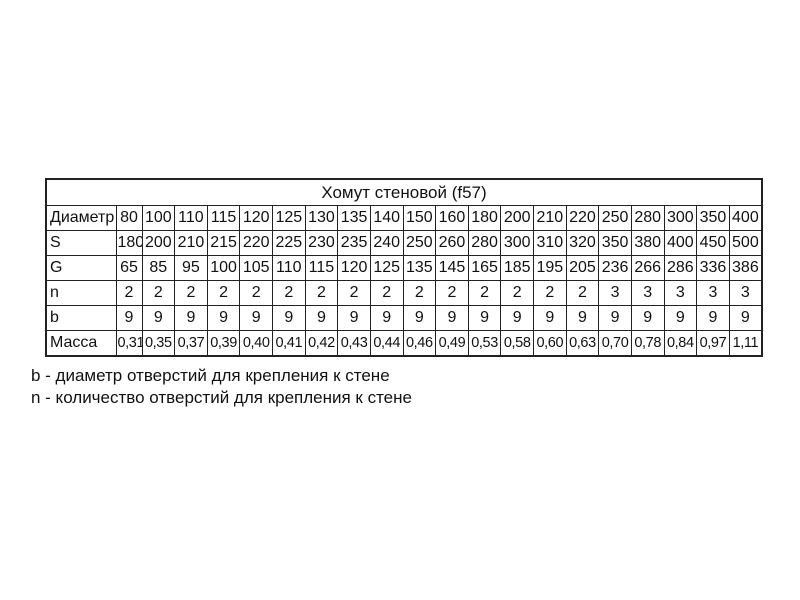  Describe the element at coordinates (191, 343) in the screenshot. I see `value-cell: 0,37` at that location.